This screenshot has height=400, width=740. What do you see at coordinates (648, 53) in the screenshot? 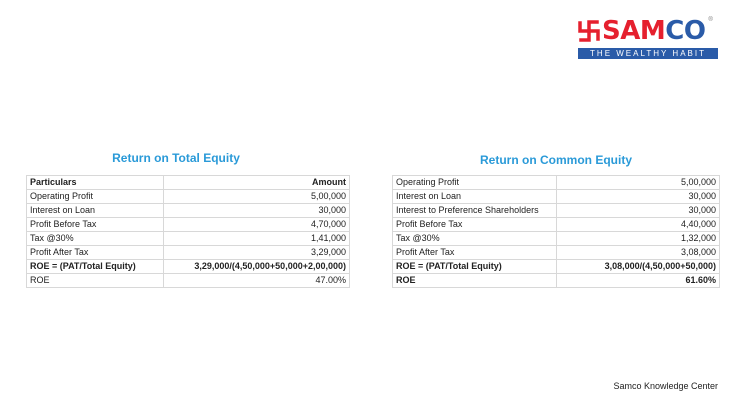
I see `logo-tagline: THE WEALTHY HABIT` at bounding box center [648, 53].